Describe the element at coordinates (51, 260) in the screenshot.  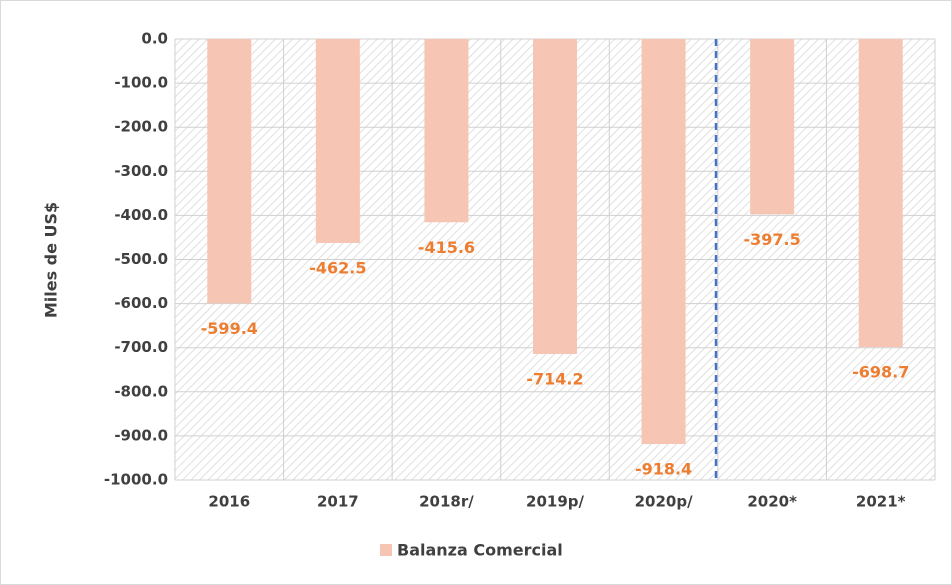
I see `y-axis-title: Miles de US$` at that location.